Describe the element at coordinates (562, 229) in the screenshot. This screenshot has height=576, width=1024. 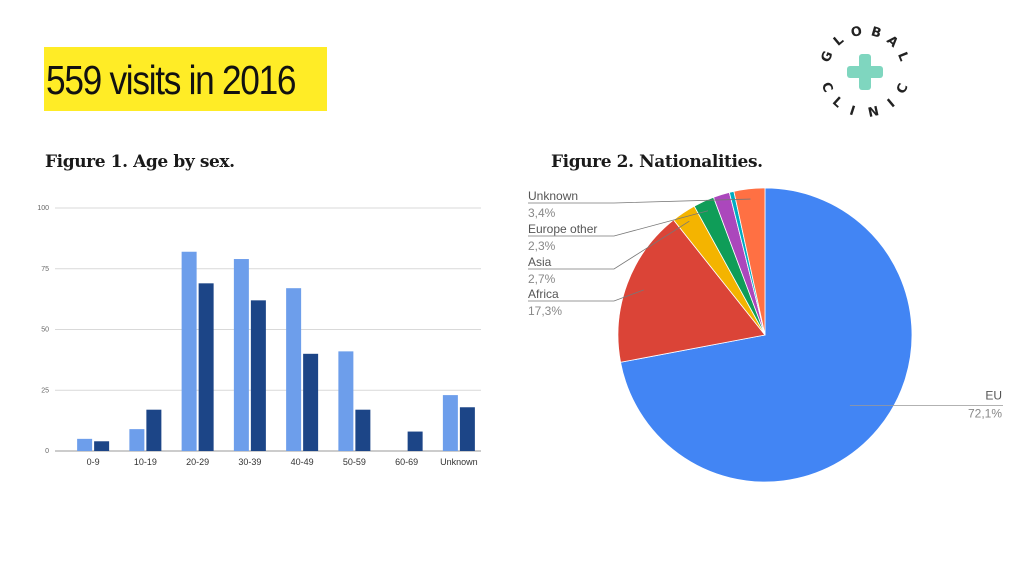
I see `pie-label-name: Europe other` at that location.